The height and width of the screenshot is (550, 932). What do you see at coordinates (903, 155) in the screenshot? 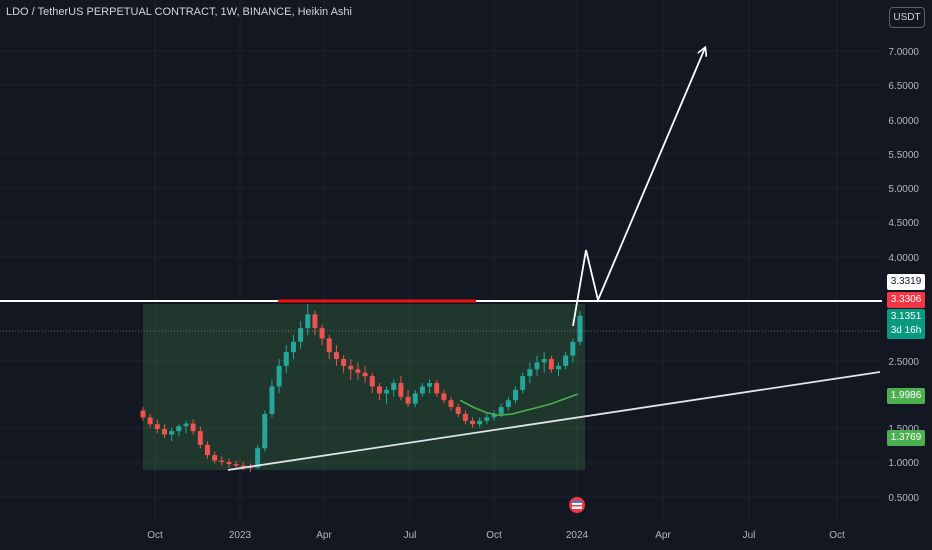
I see `y-tick-label: 5.5000` at bounding box center [903, 155].